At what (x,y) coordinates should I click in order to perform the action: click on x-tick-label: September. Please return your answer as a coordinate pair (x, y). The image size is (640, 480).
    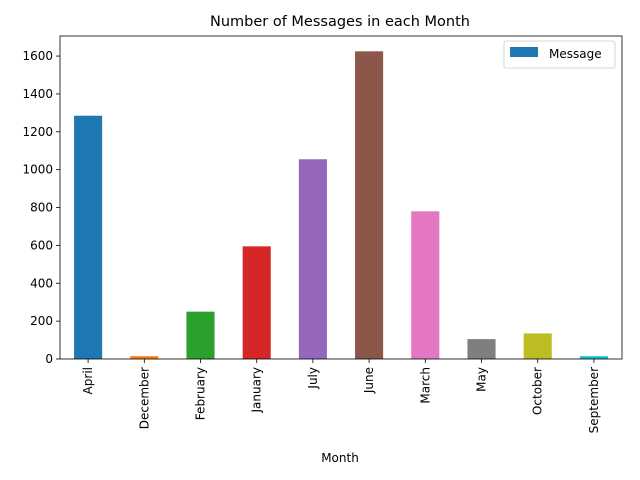
    Looking at the image, I should click on (594, 400).